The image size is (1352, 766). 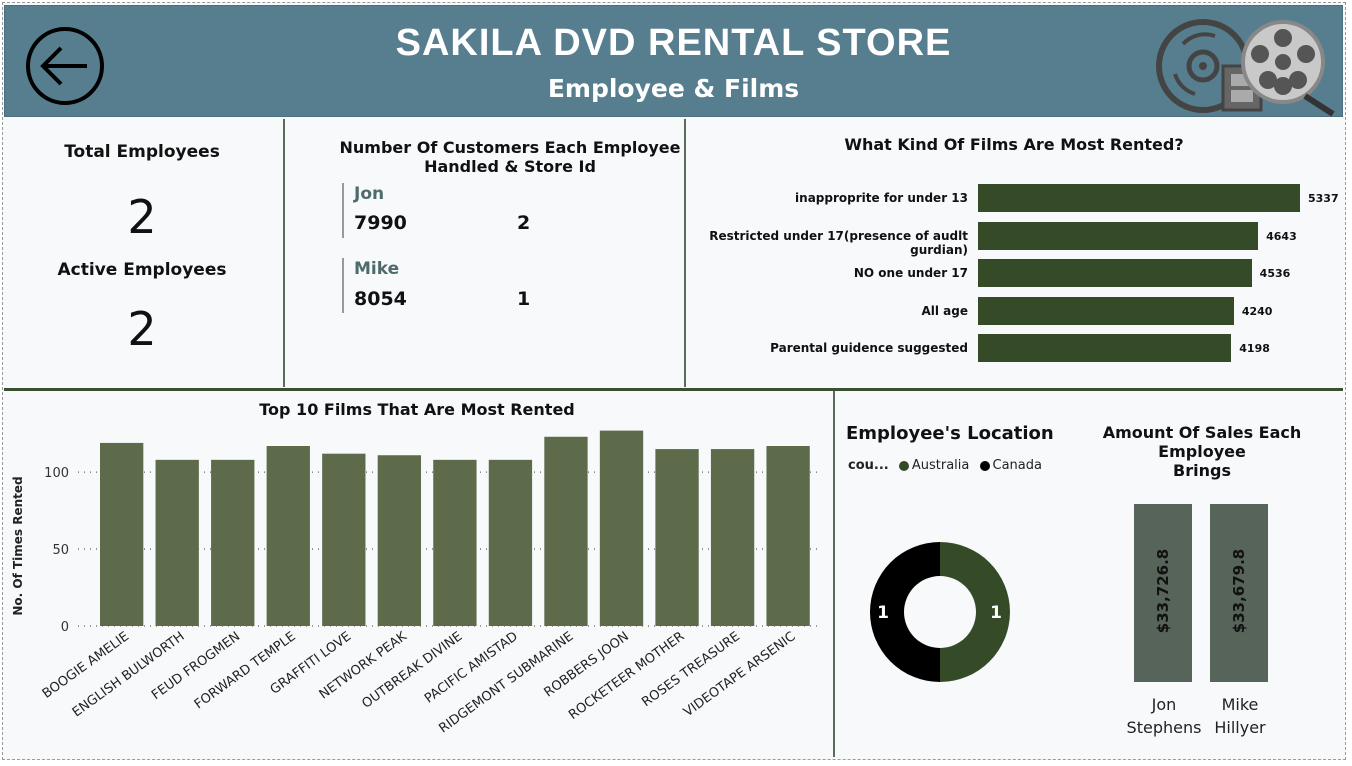 What do you see at coordinates (984, 465) in the screenshot?
I see `legend-dot-canada` at bounding box center [984, 465].